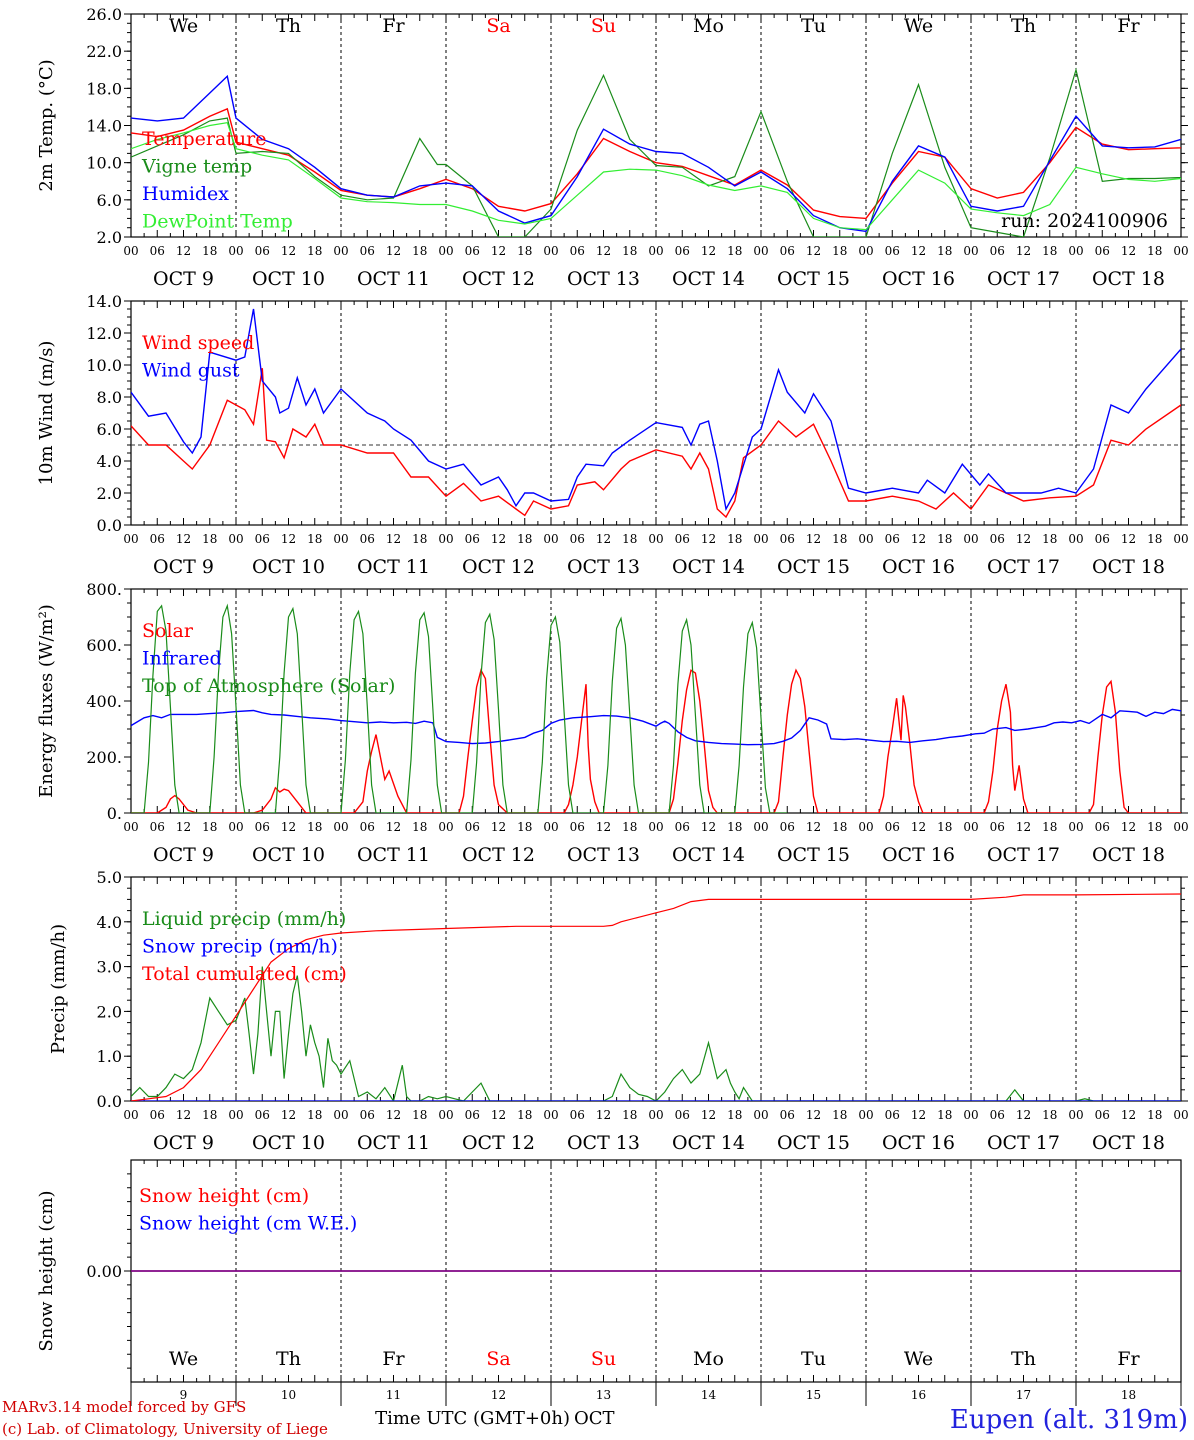 This screenshot has height=1440, width=1194. I want to click on date-label: OCT 14, so click(708, 1143).